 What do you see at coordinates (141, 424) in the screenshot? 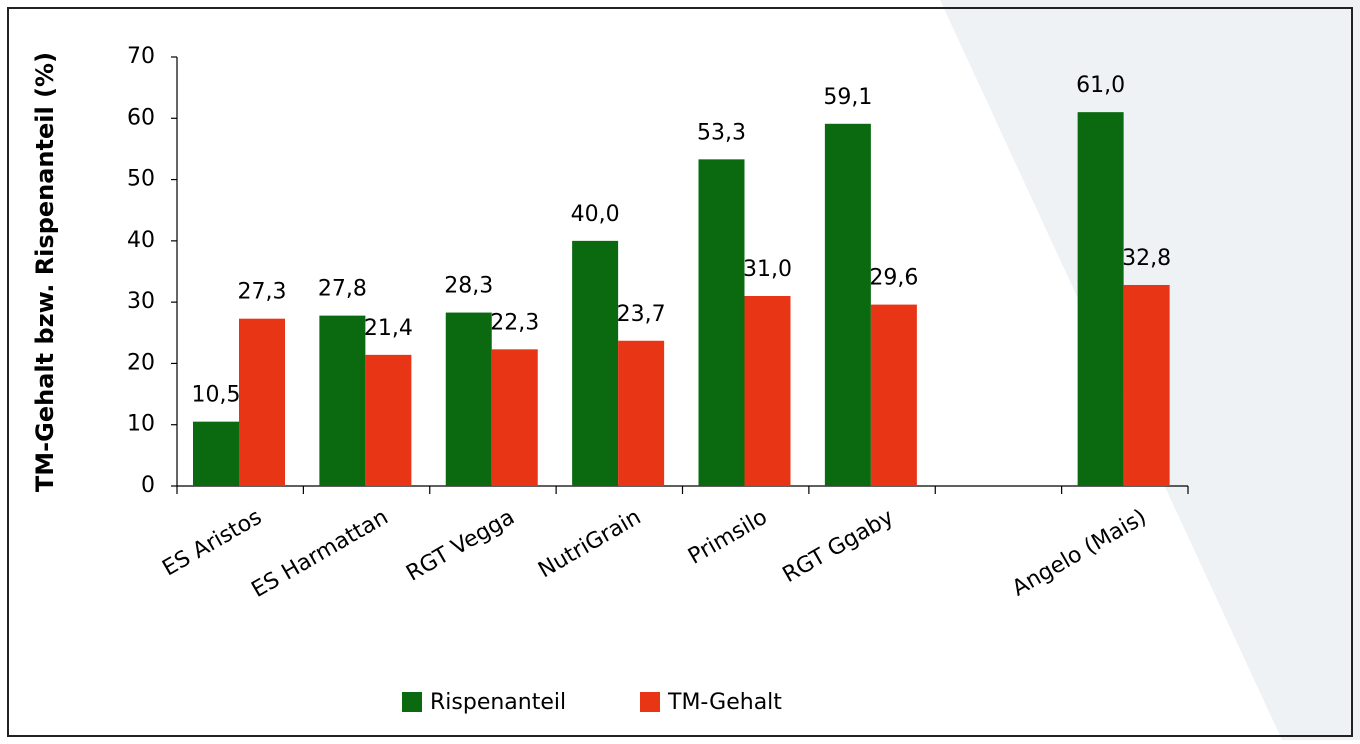
I see `y-tick-label: 10` at bounding box center [141, 424].